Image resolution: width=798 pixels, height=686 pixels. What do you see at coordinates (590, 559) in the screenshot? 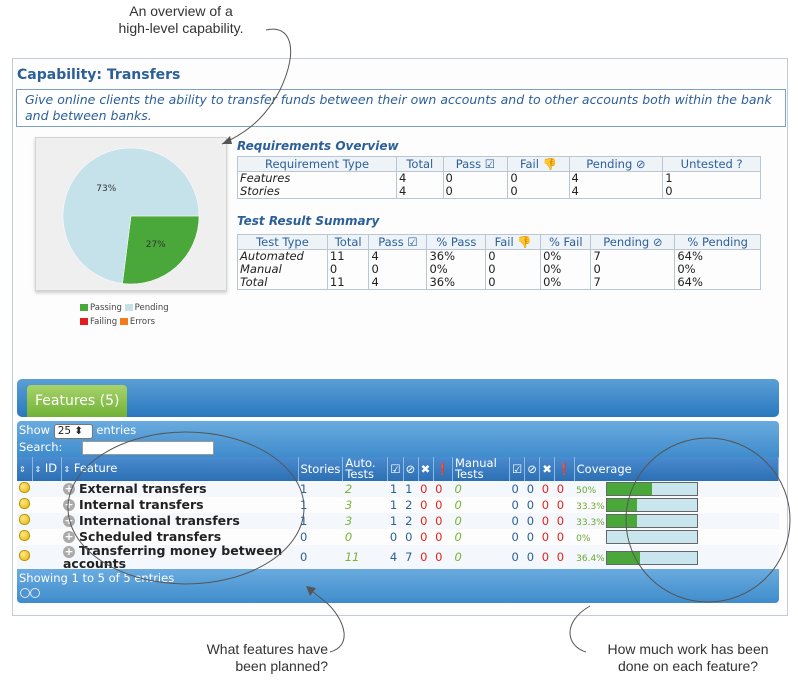
I see `coverage-percent: 36.4%` at bounding box center [590, 559].